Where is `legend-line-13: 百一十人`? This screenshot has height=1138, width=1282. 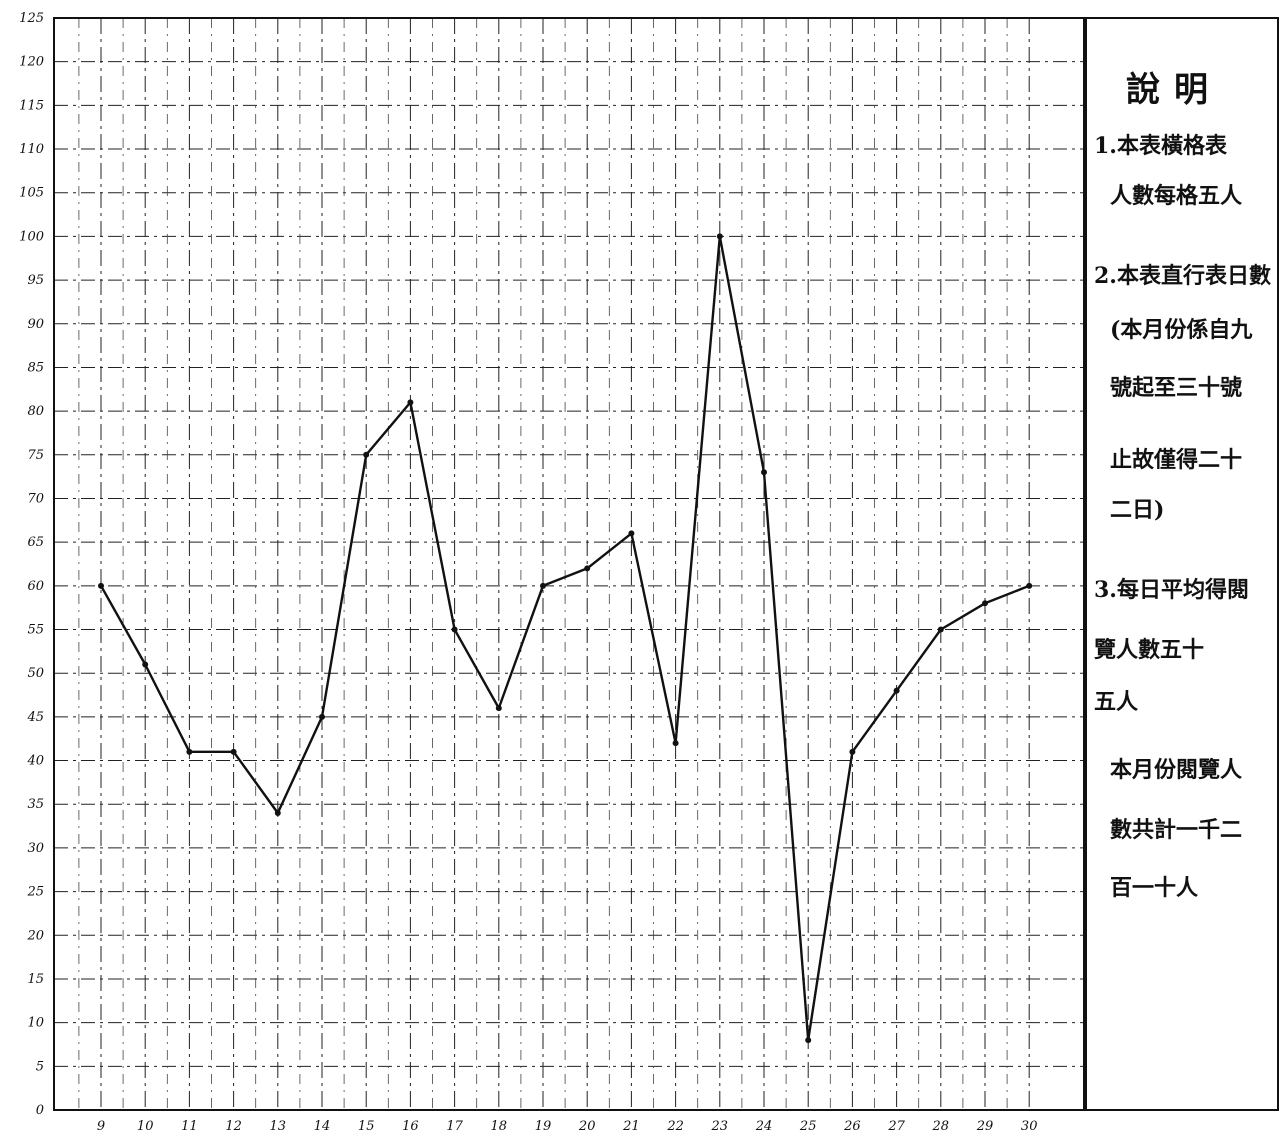 legend-line-13: 百一十人 is located at coordinates (1154, 888).